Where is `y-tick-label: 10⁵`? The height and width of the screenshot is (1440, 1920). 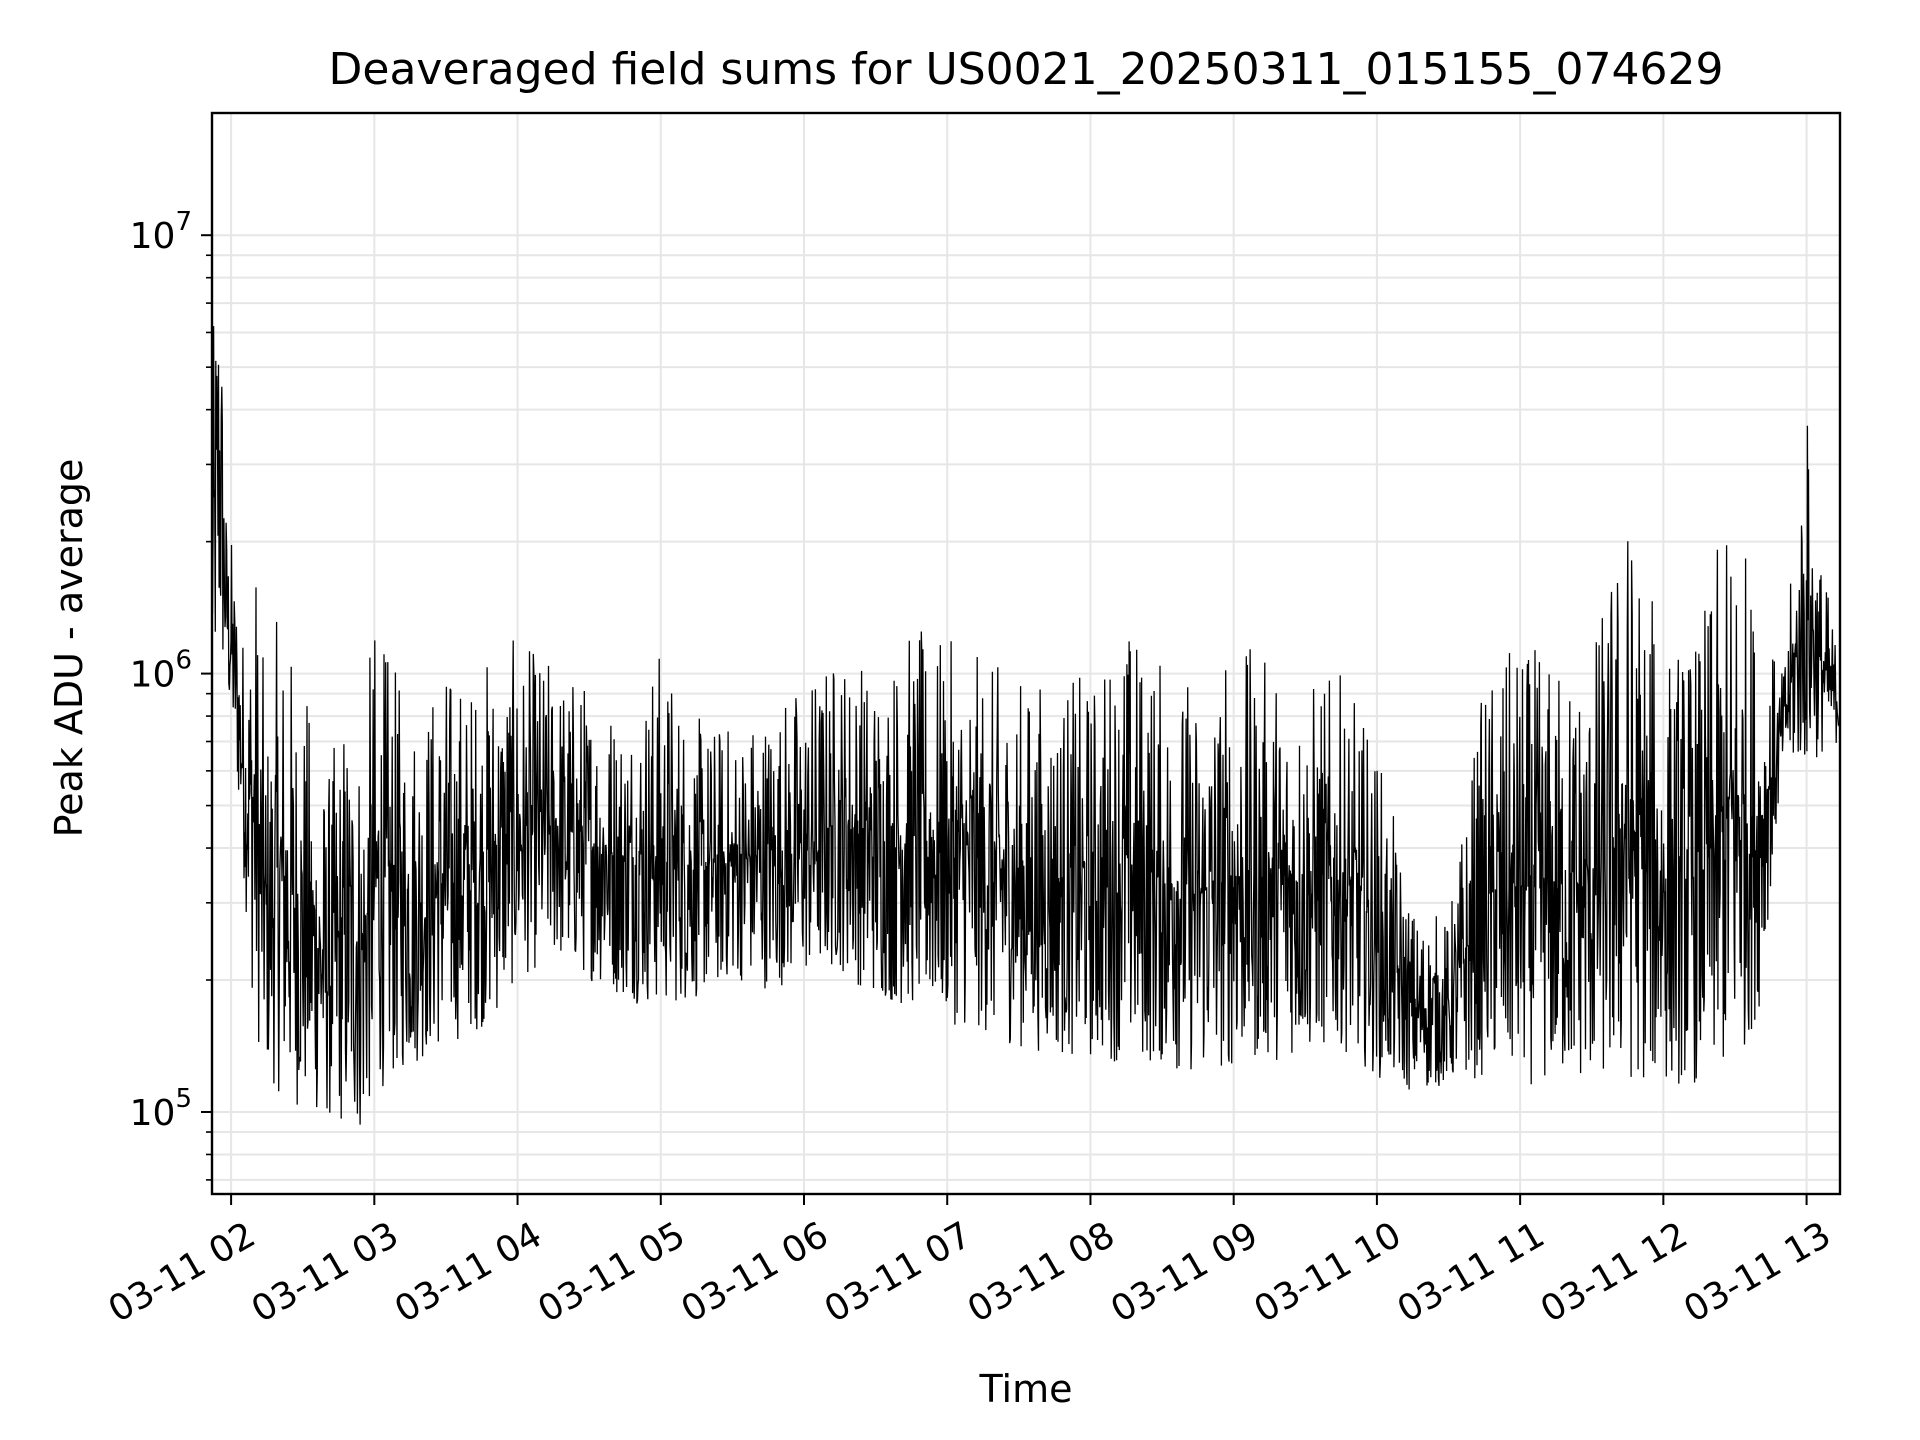
y-tick-label: 10⁵ is located at coordinates (161, 1109).